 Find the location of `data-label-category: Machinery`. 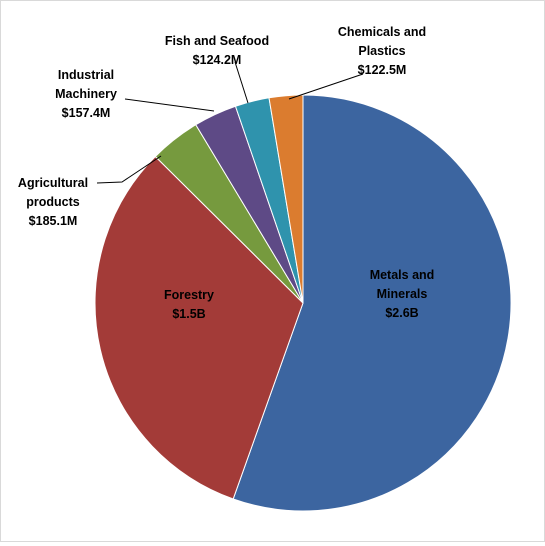

data-label-category: Machinery is located at coordinates (86, 94).